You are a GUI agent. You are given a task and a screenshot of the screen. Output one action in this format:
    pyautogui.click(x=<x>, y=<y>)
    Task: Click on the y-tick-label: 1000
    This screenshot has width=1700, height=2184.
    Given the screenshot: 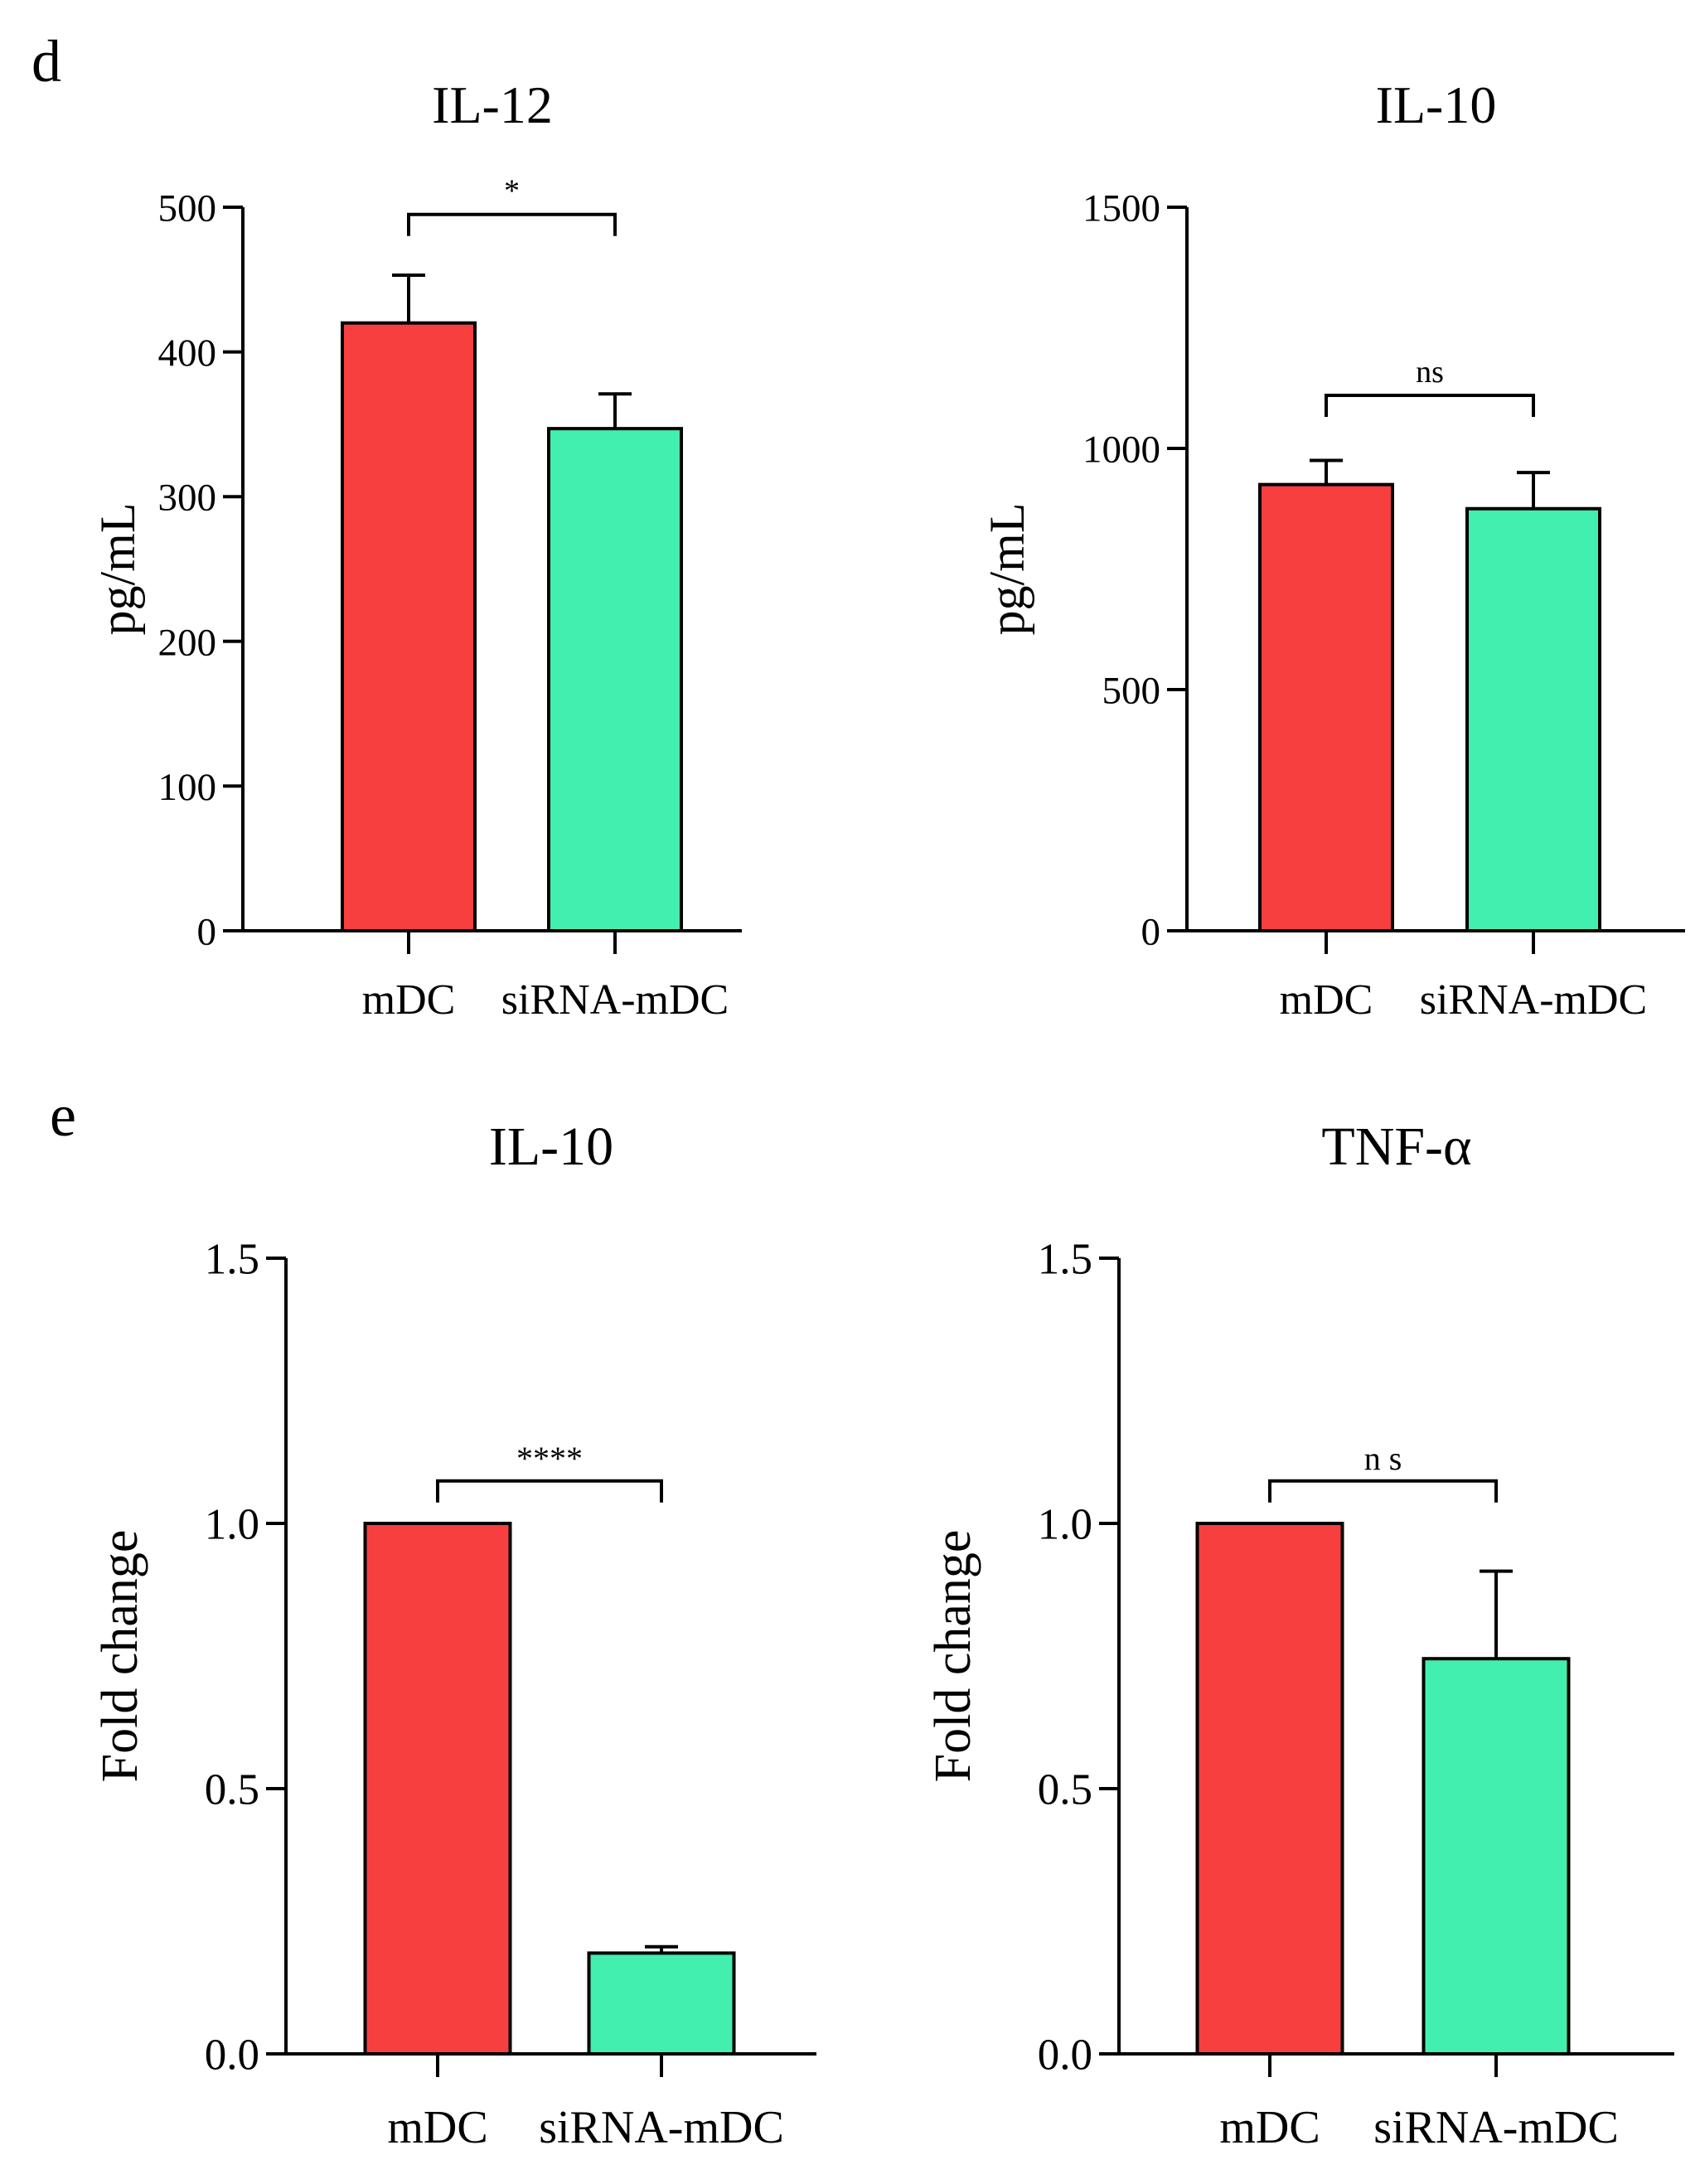 What is the action you would take?
    pyautogui.click(x=1121, y=449)
    